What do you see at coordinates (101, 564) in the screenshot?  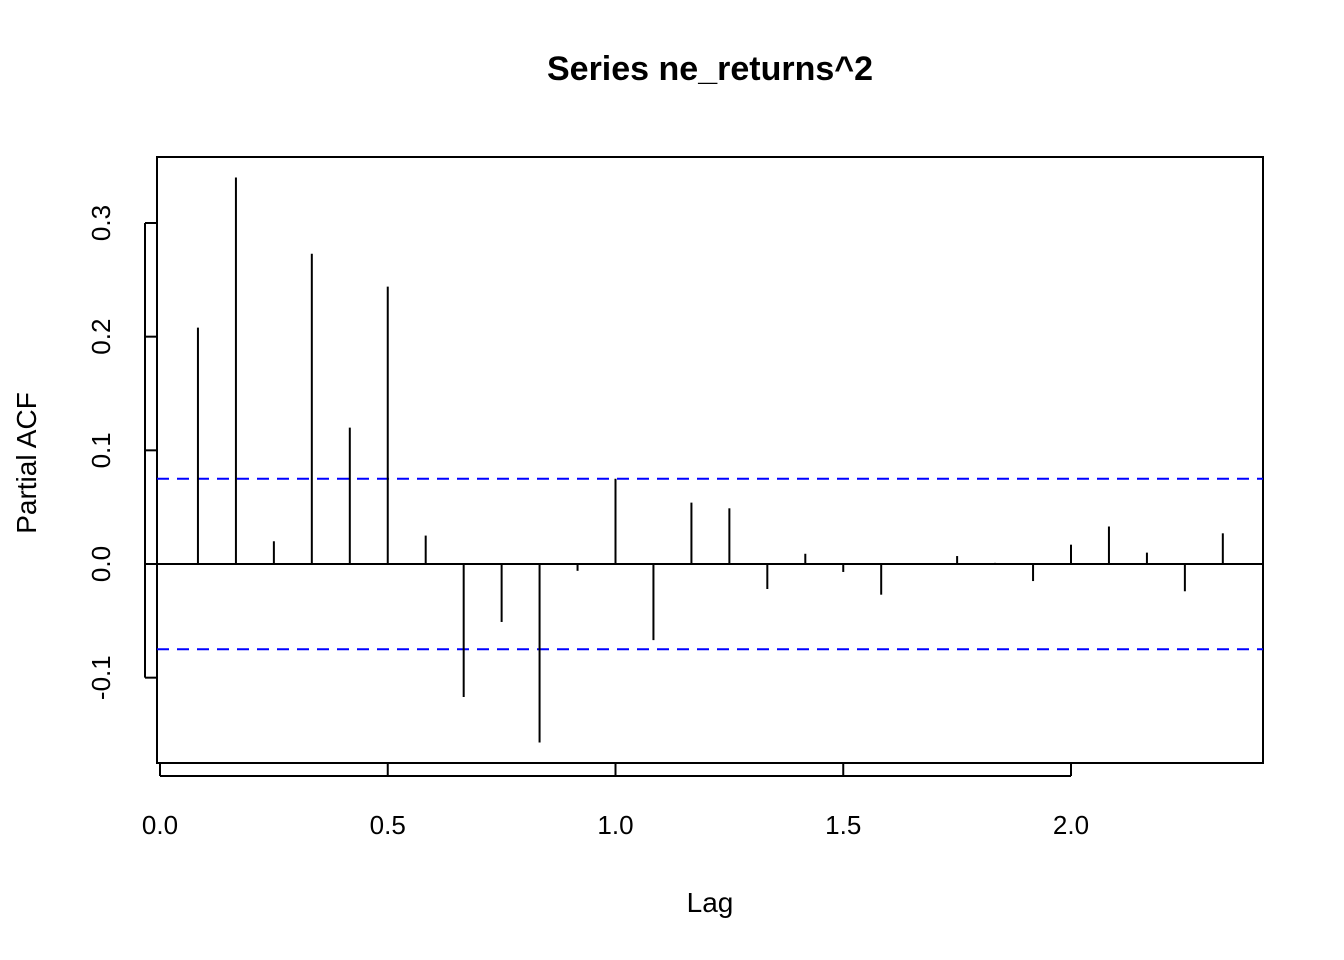 I see `y-tick-label: 0.0` at bounding box center [101, 564].